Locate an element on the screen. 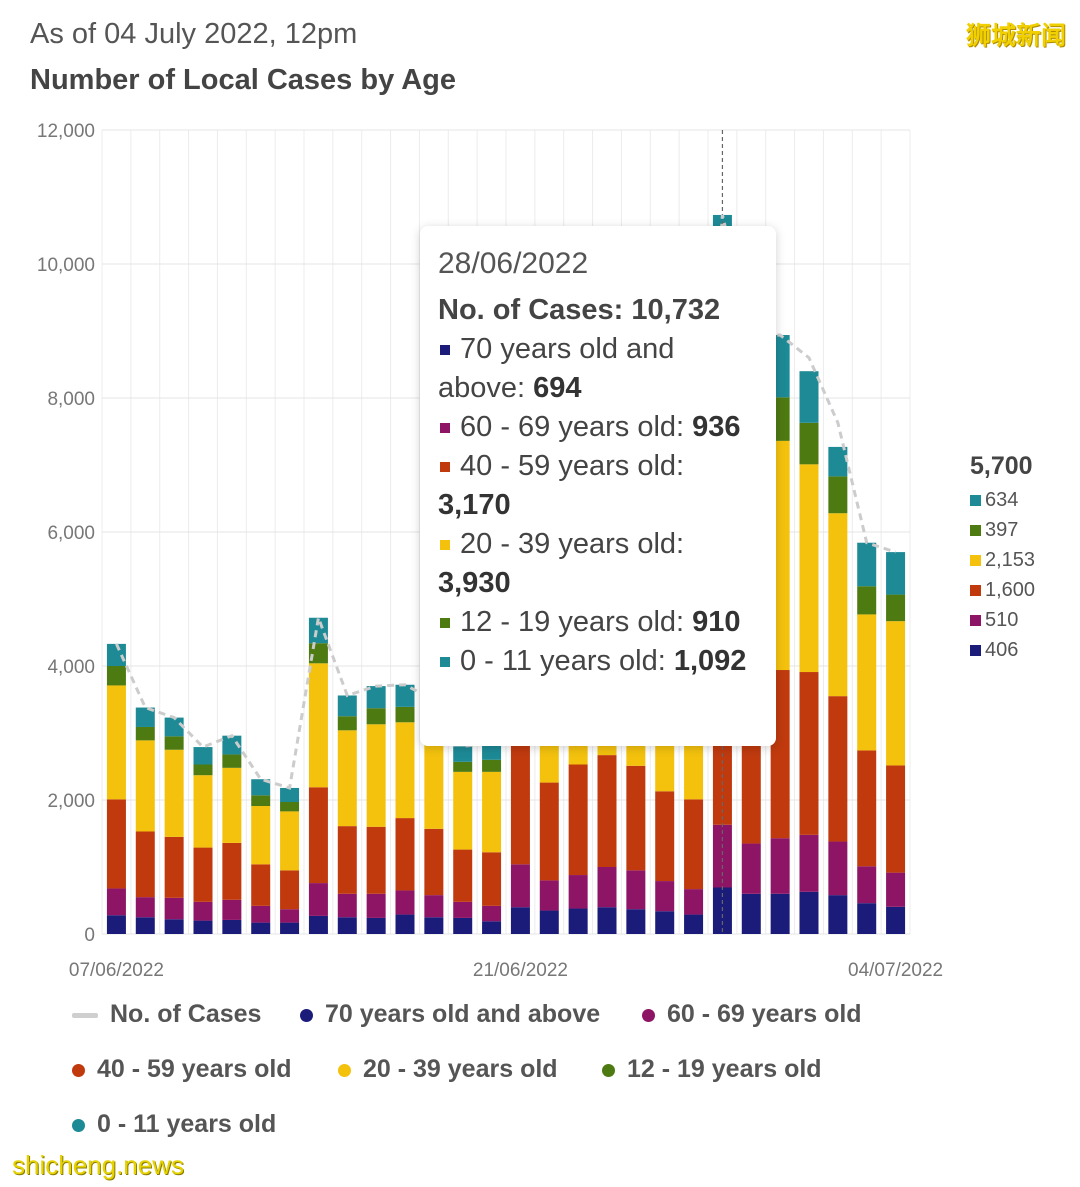  legend-item-12-19: 12 - 19 years old is located at coordinates (712, 1069).